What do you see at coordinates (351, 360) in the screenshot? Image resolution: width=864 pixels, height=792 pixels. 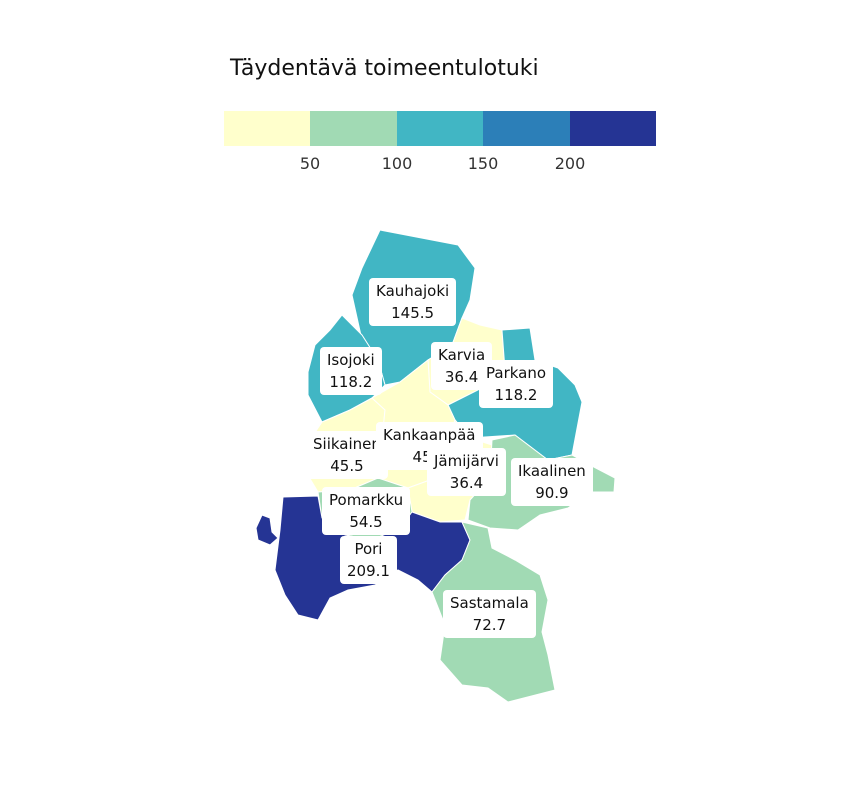 I see `label-name: Isojoki` at bounding box center [351, 360].